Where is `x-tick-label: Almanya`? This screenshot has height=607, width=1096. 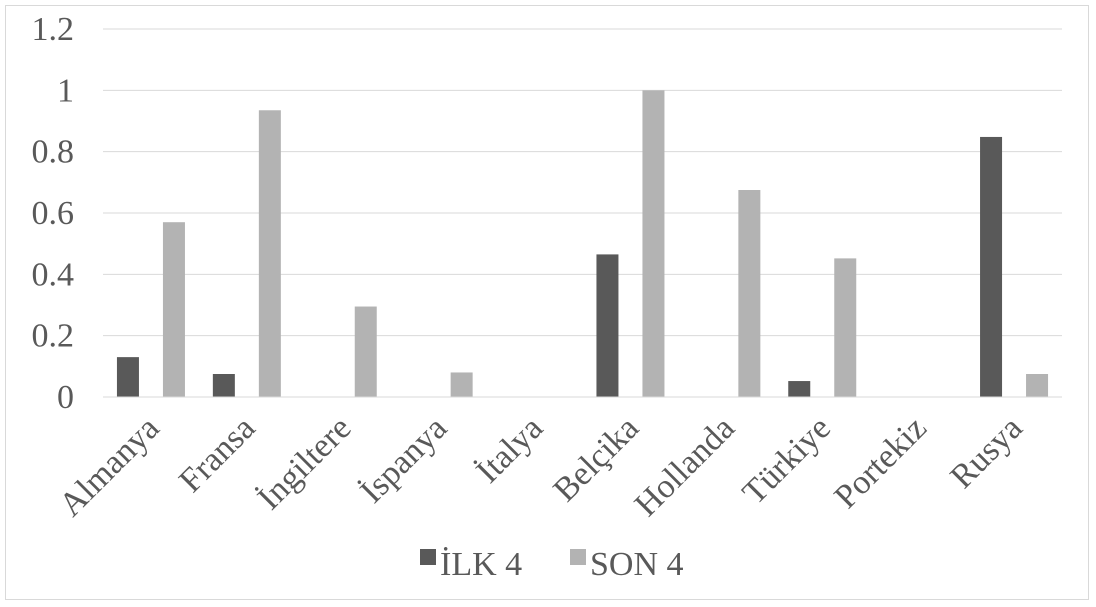
x-tick-label: Almanya is located at coordinates (109, 466).